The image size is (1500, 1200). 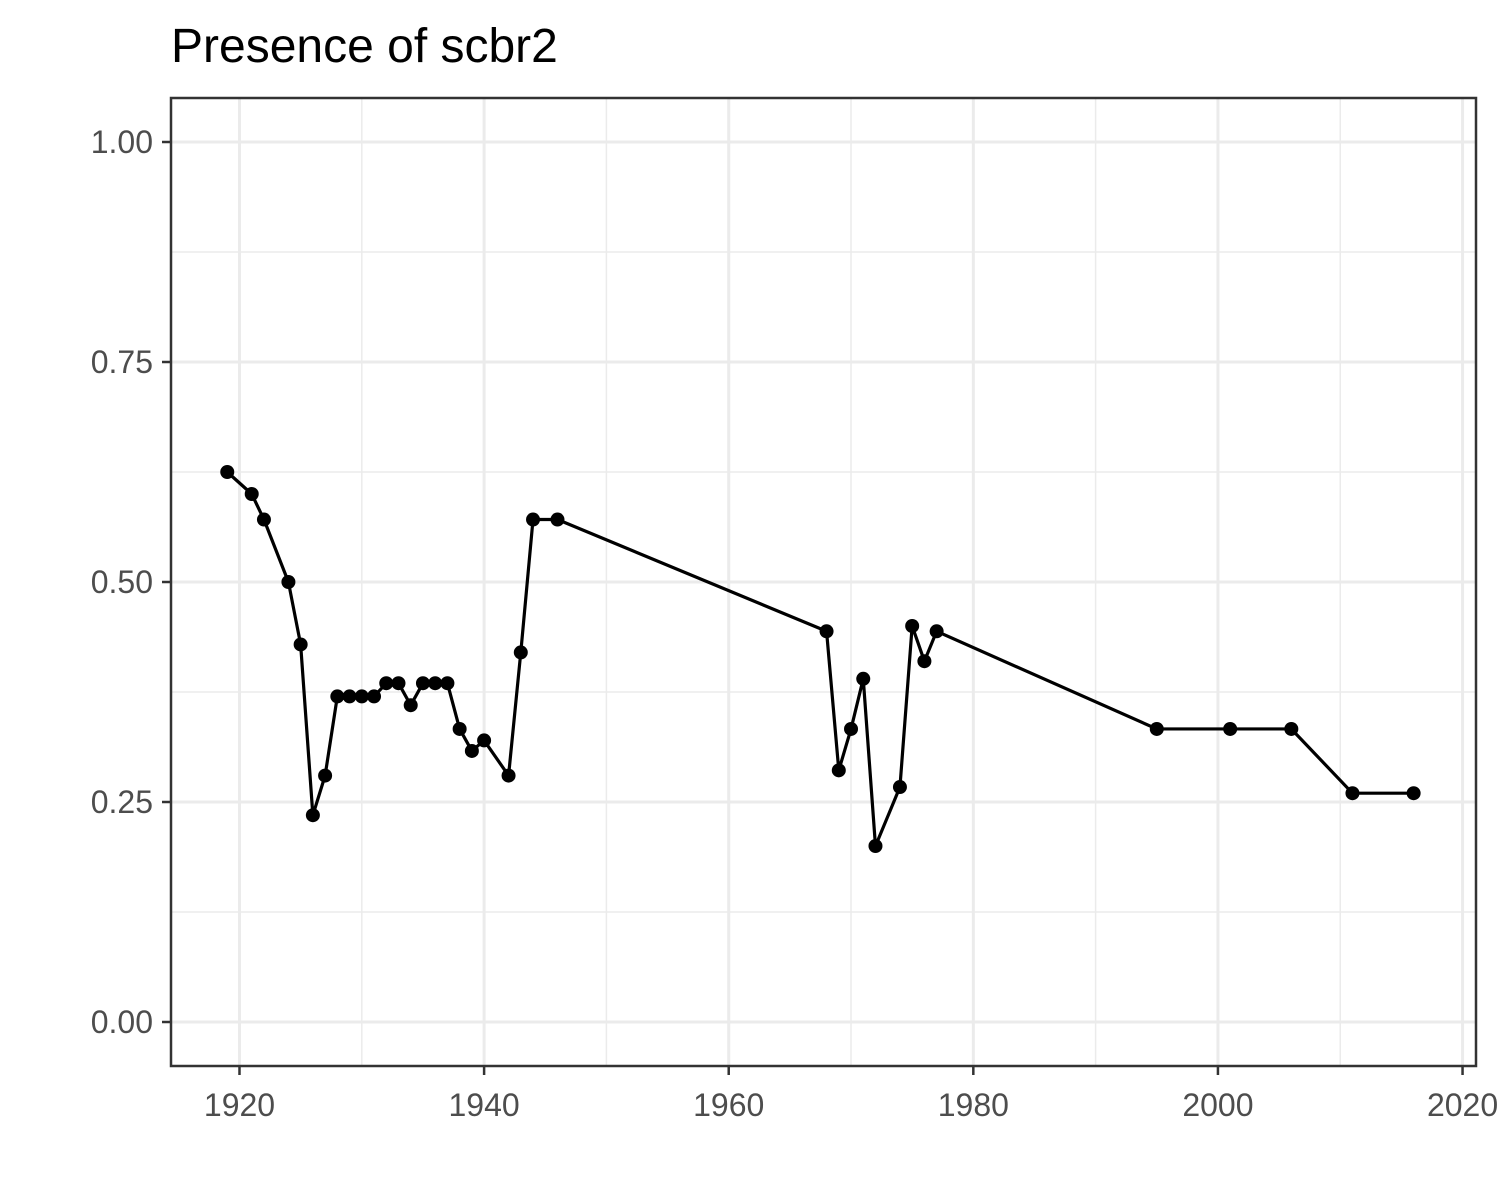 What do you see at coordinates (122, 1022) in the screenshot?
I see `y-tick-label: 0.00` at bounding box center [122, 1022].